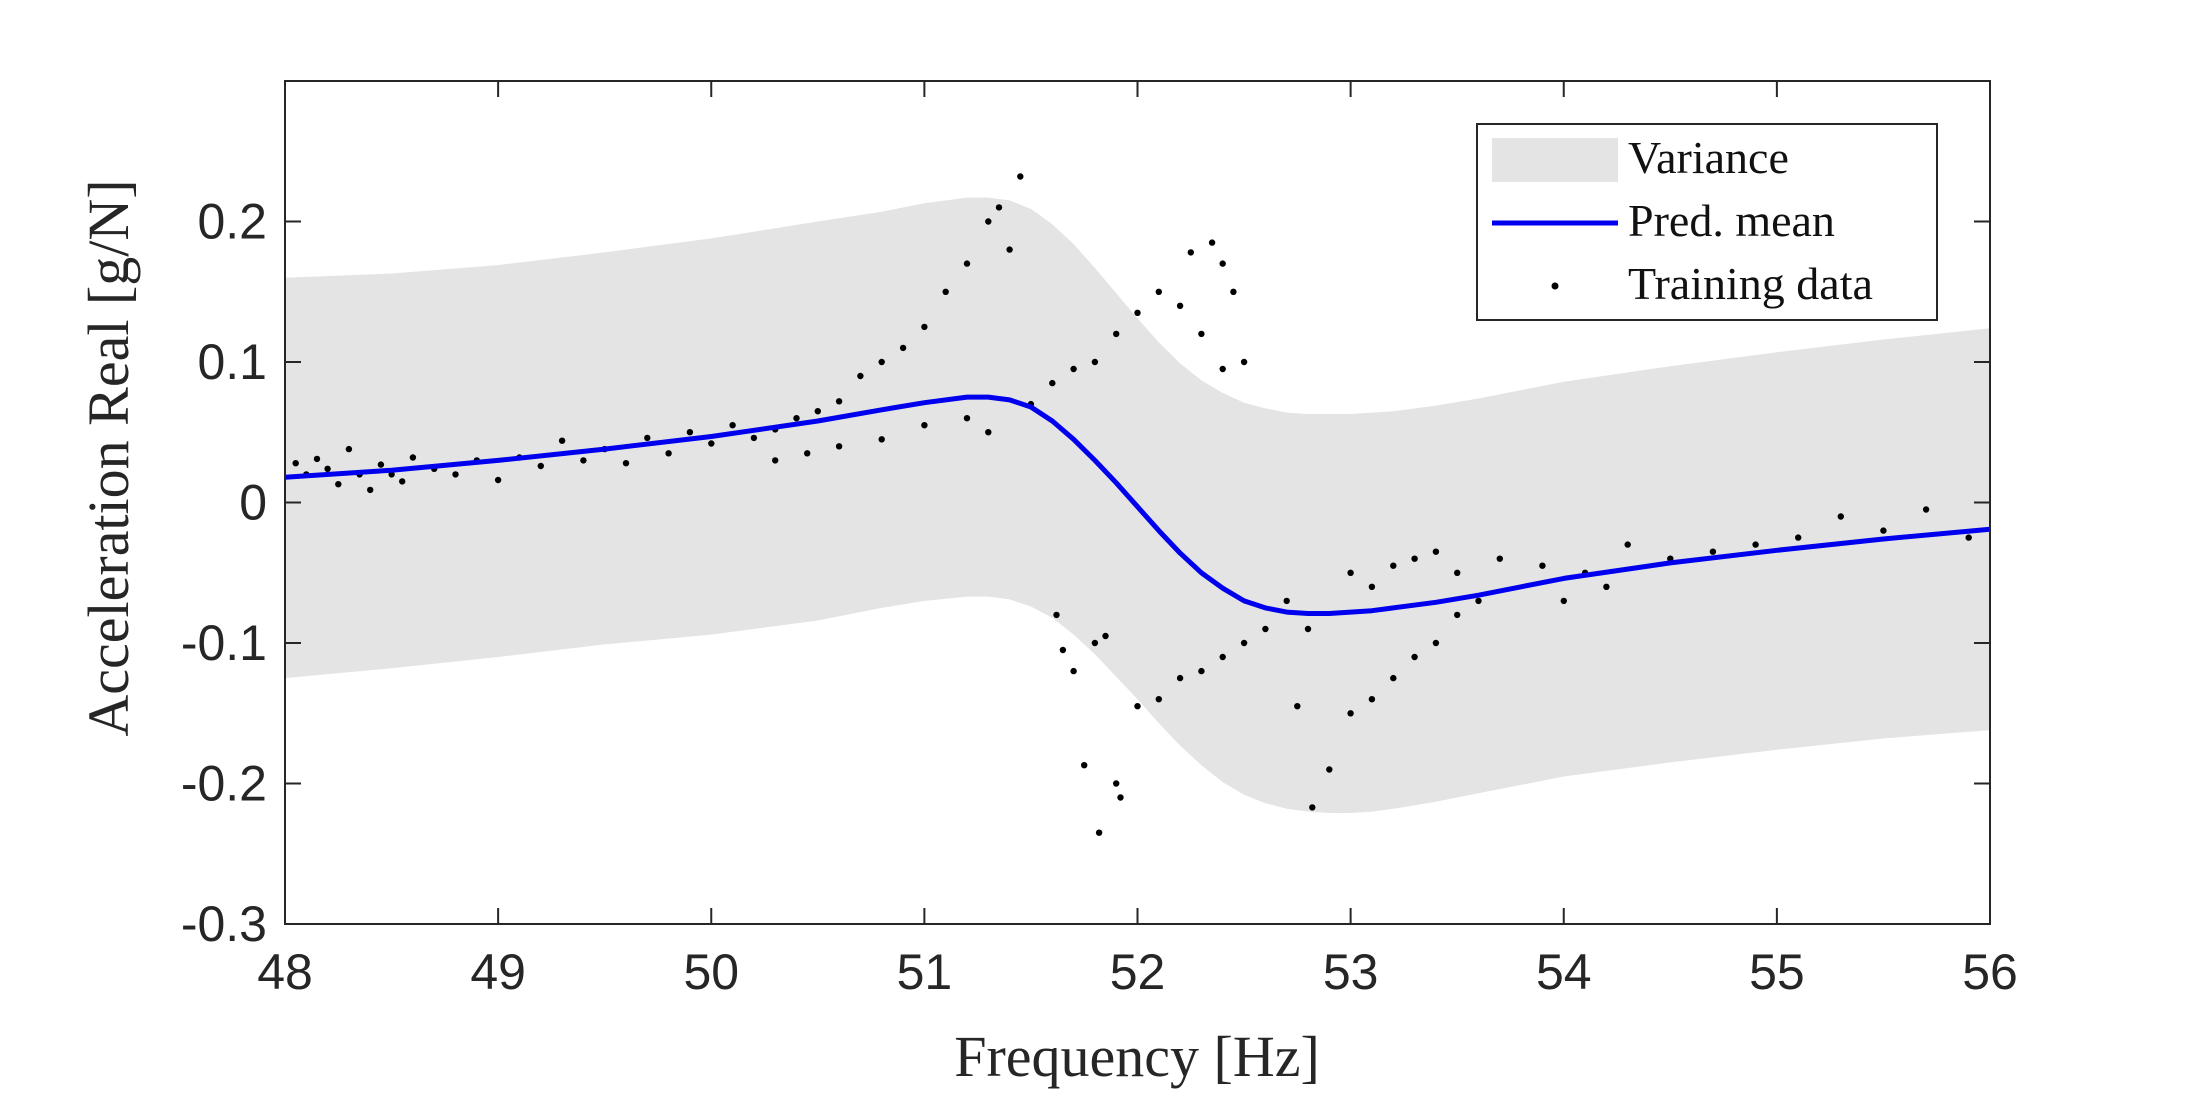 This screenshot has width=2187, height=1094. I want to click on x-tick-label: 55, so click(1777, 972).